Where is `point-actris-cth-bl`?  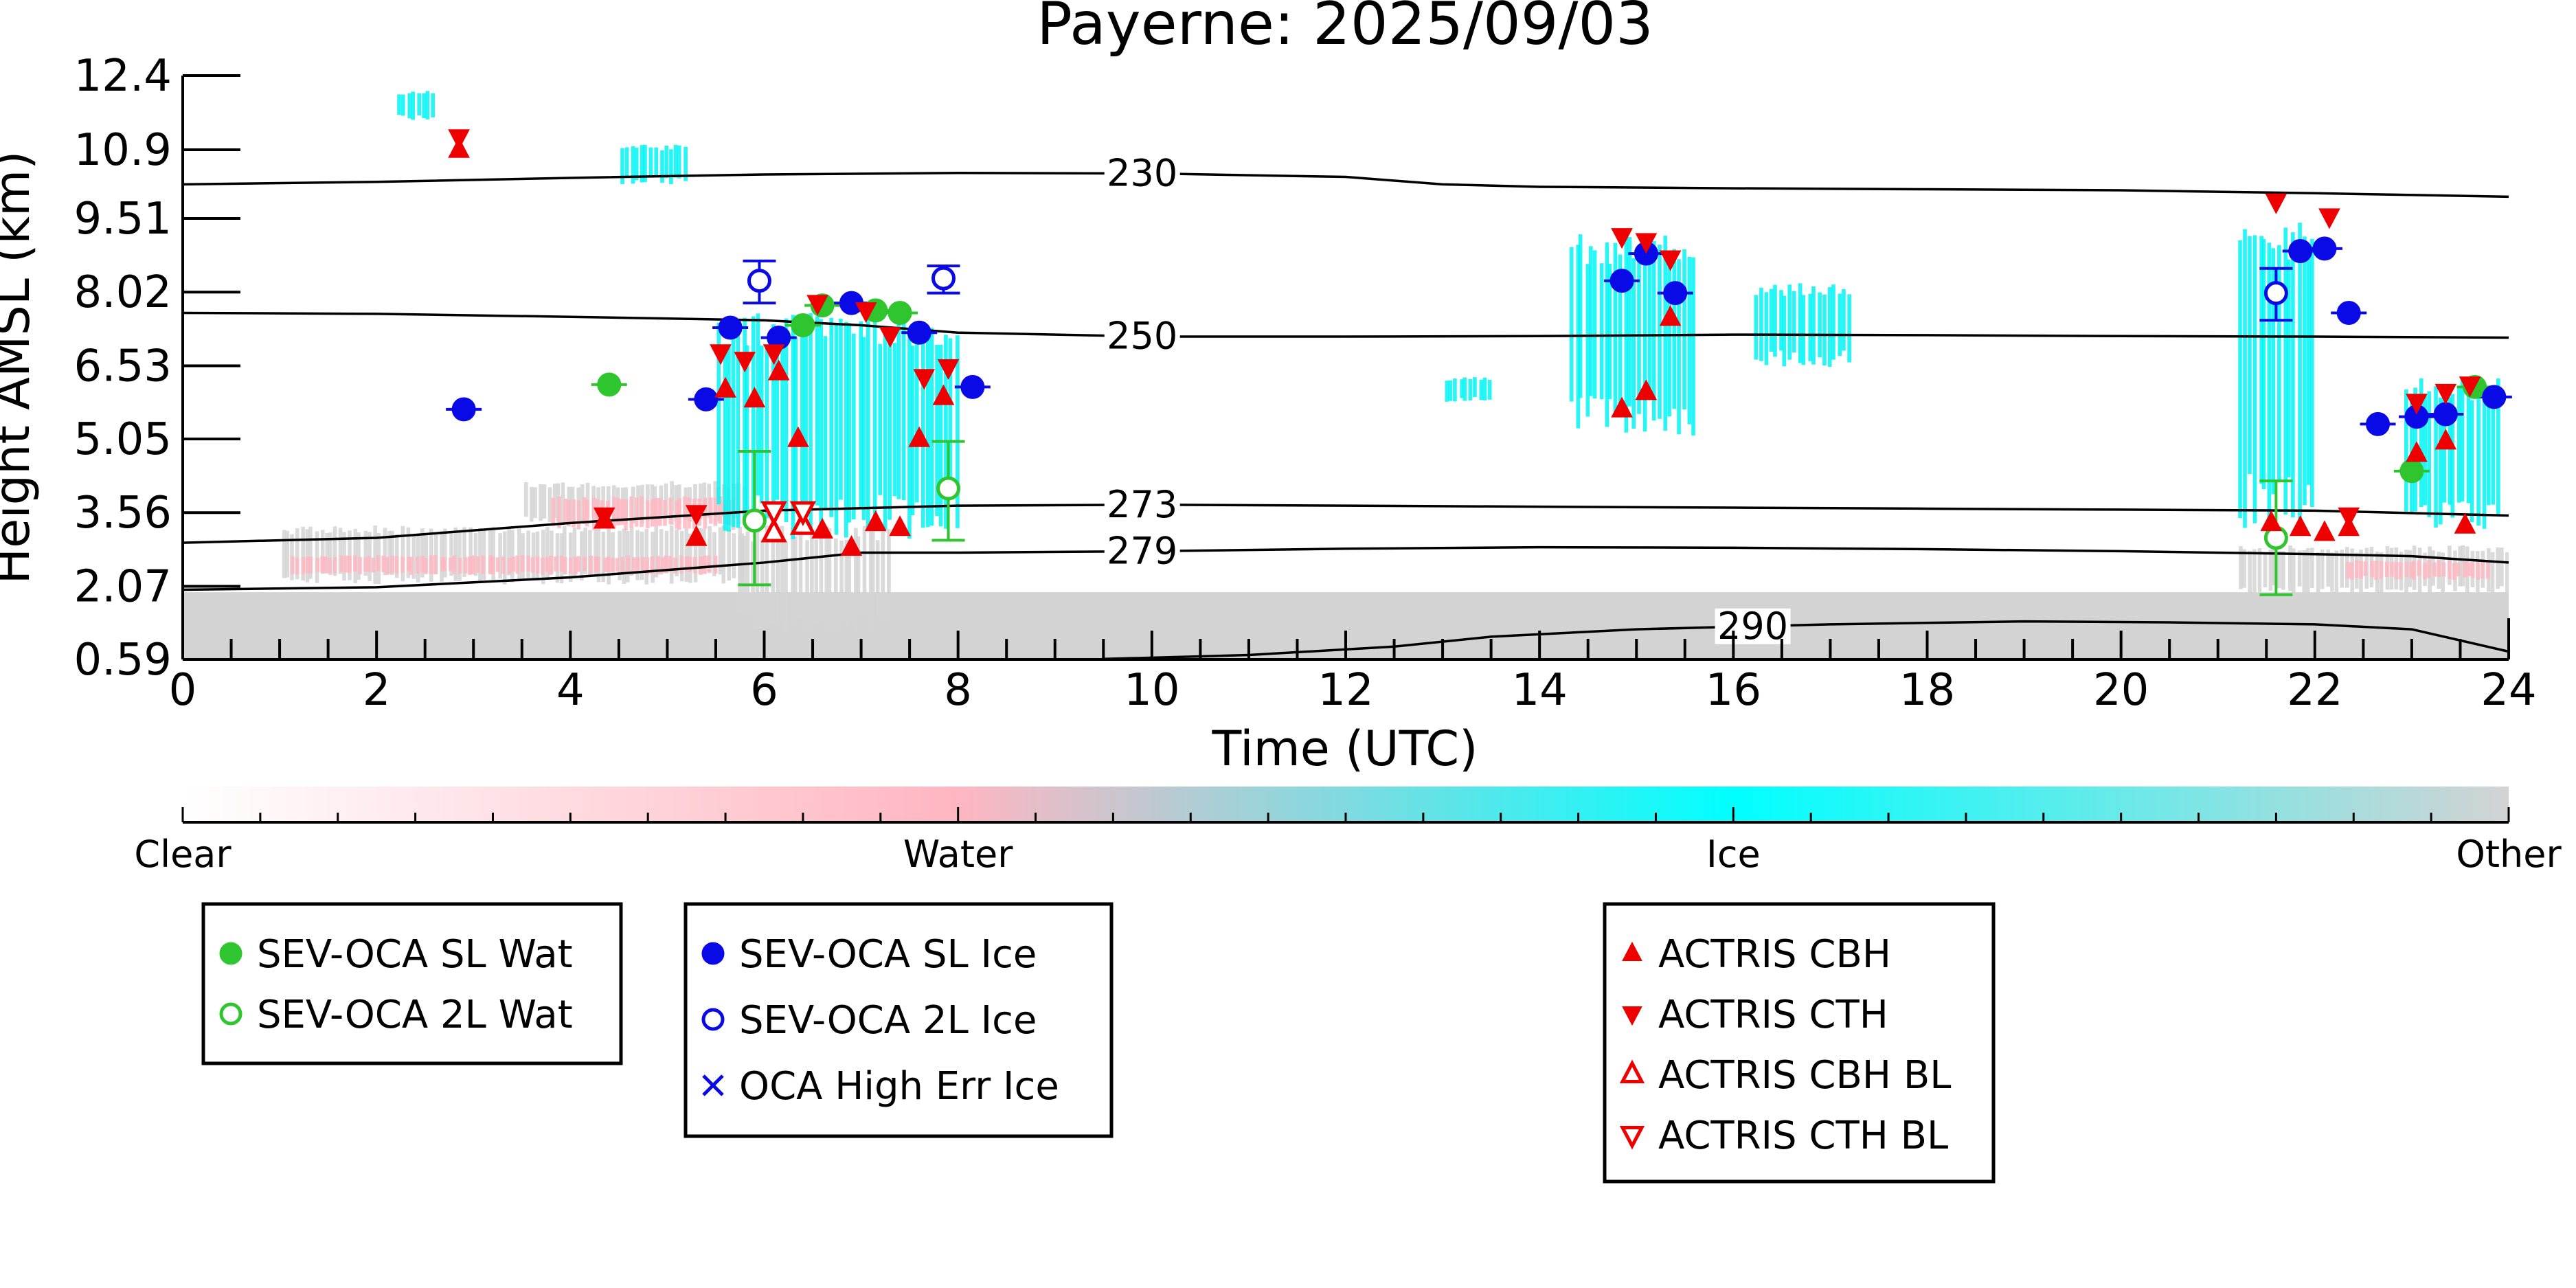 point-actris-cth-bl is located at coordinates (803, 513).